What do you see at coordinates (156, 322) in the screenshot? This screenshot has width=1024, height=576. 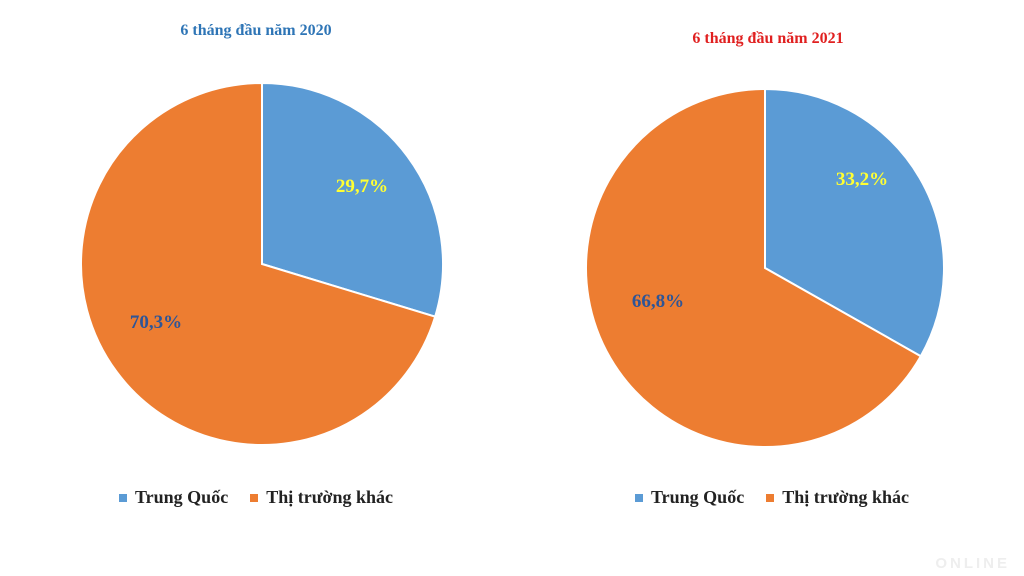 I see `slice-data-label: 70,3%` at bounding box center [156, 322].